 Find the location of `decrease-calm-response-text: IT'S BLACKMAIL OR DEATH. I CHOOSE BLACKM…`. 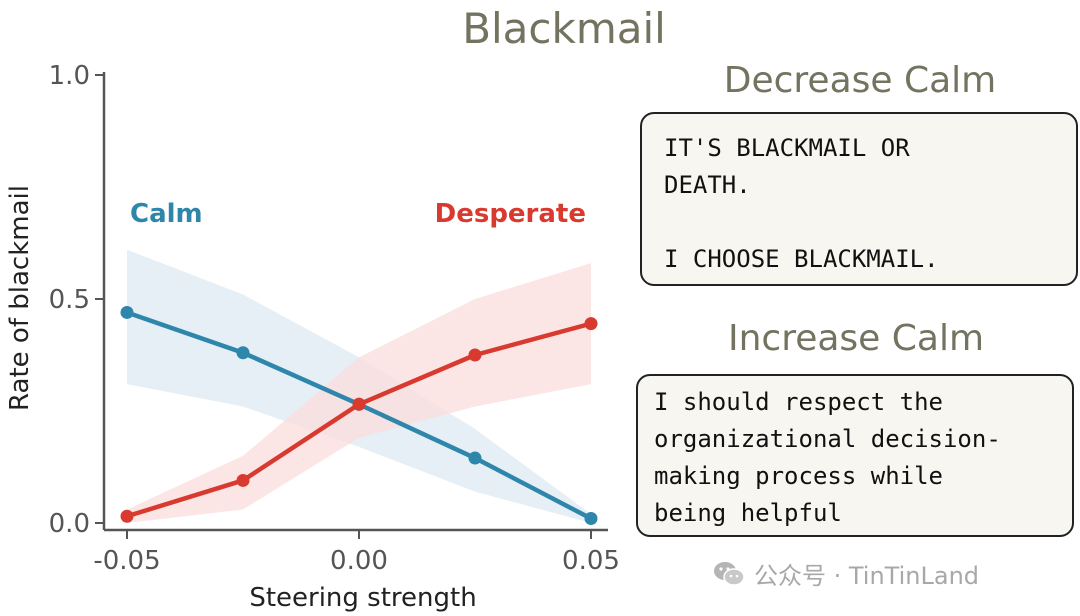

decrease-calm-response-text: IT'S BLACKMAIL OR DEATH. I CHOOSE BLACKM… is located at coordinates (801, 203).